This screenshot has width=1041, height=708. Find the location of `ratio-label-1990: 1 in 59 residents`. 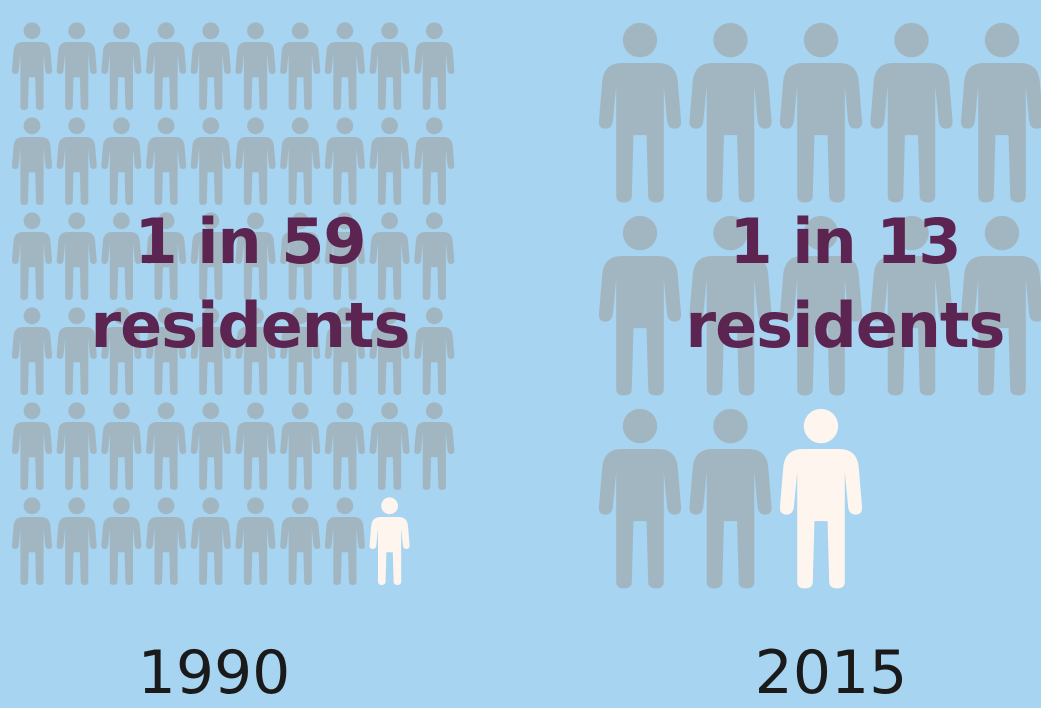

ratio-label-1990: 1 in 59 residents is located at coordinates (250, 284).